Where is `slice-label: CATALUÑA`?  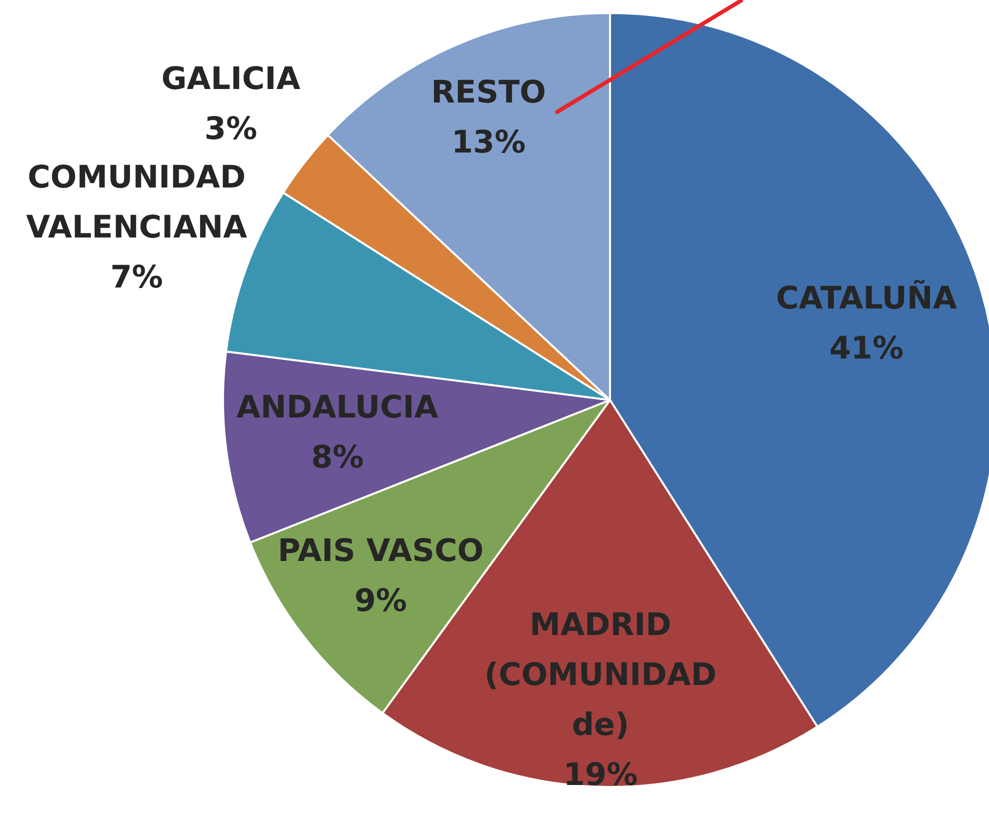 slice-label: CATALUÑA is located at coordinates (866, 298).